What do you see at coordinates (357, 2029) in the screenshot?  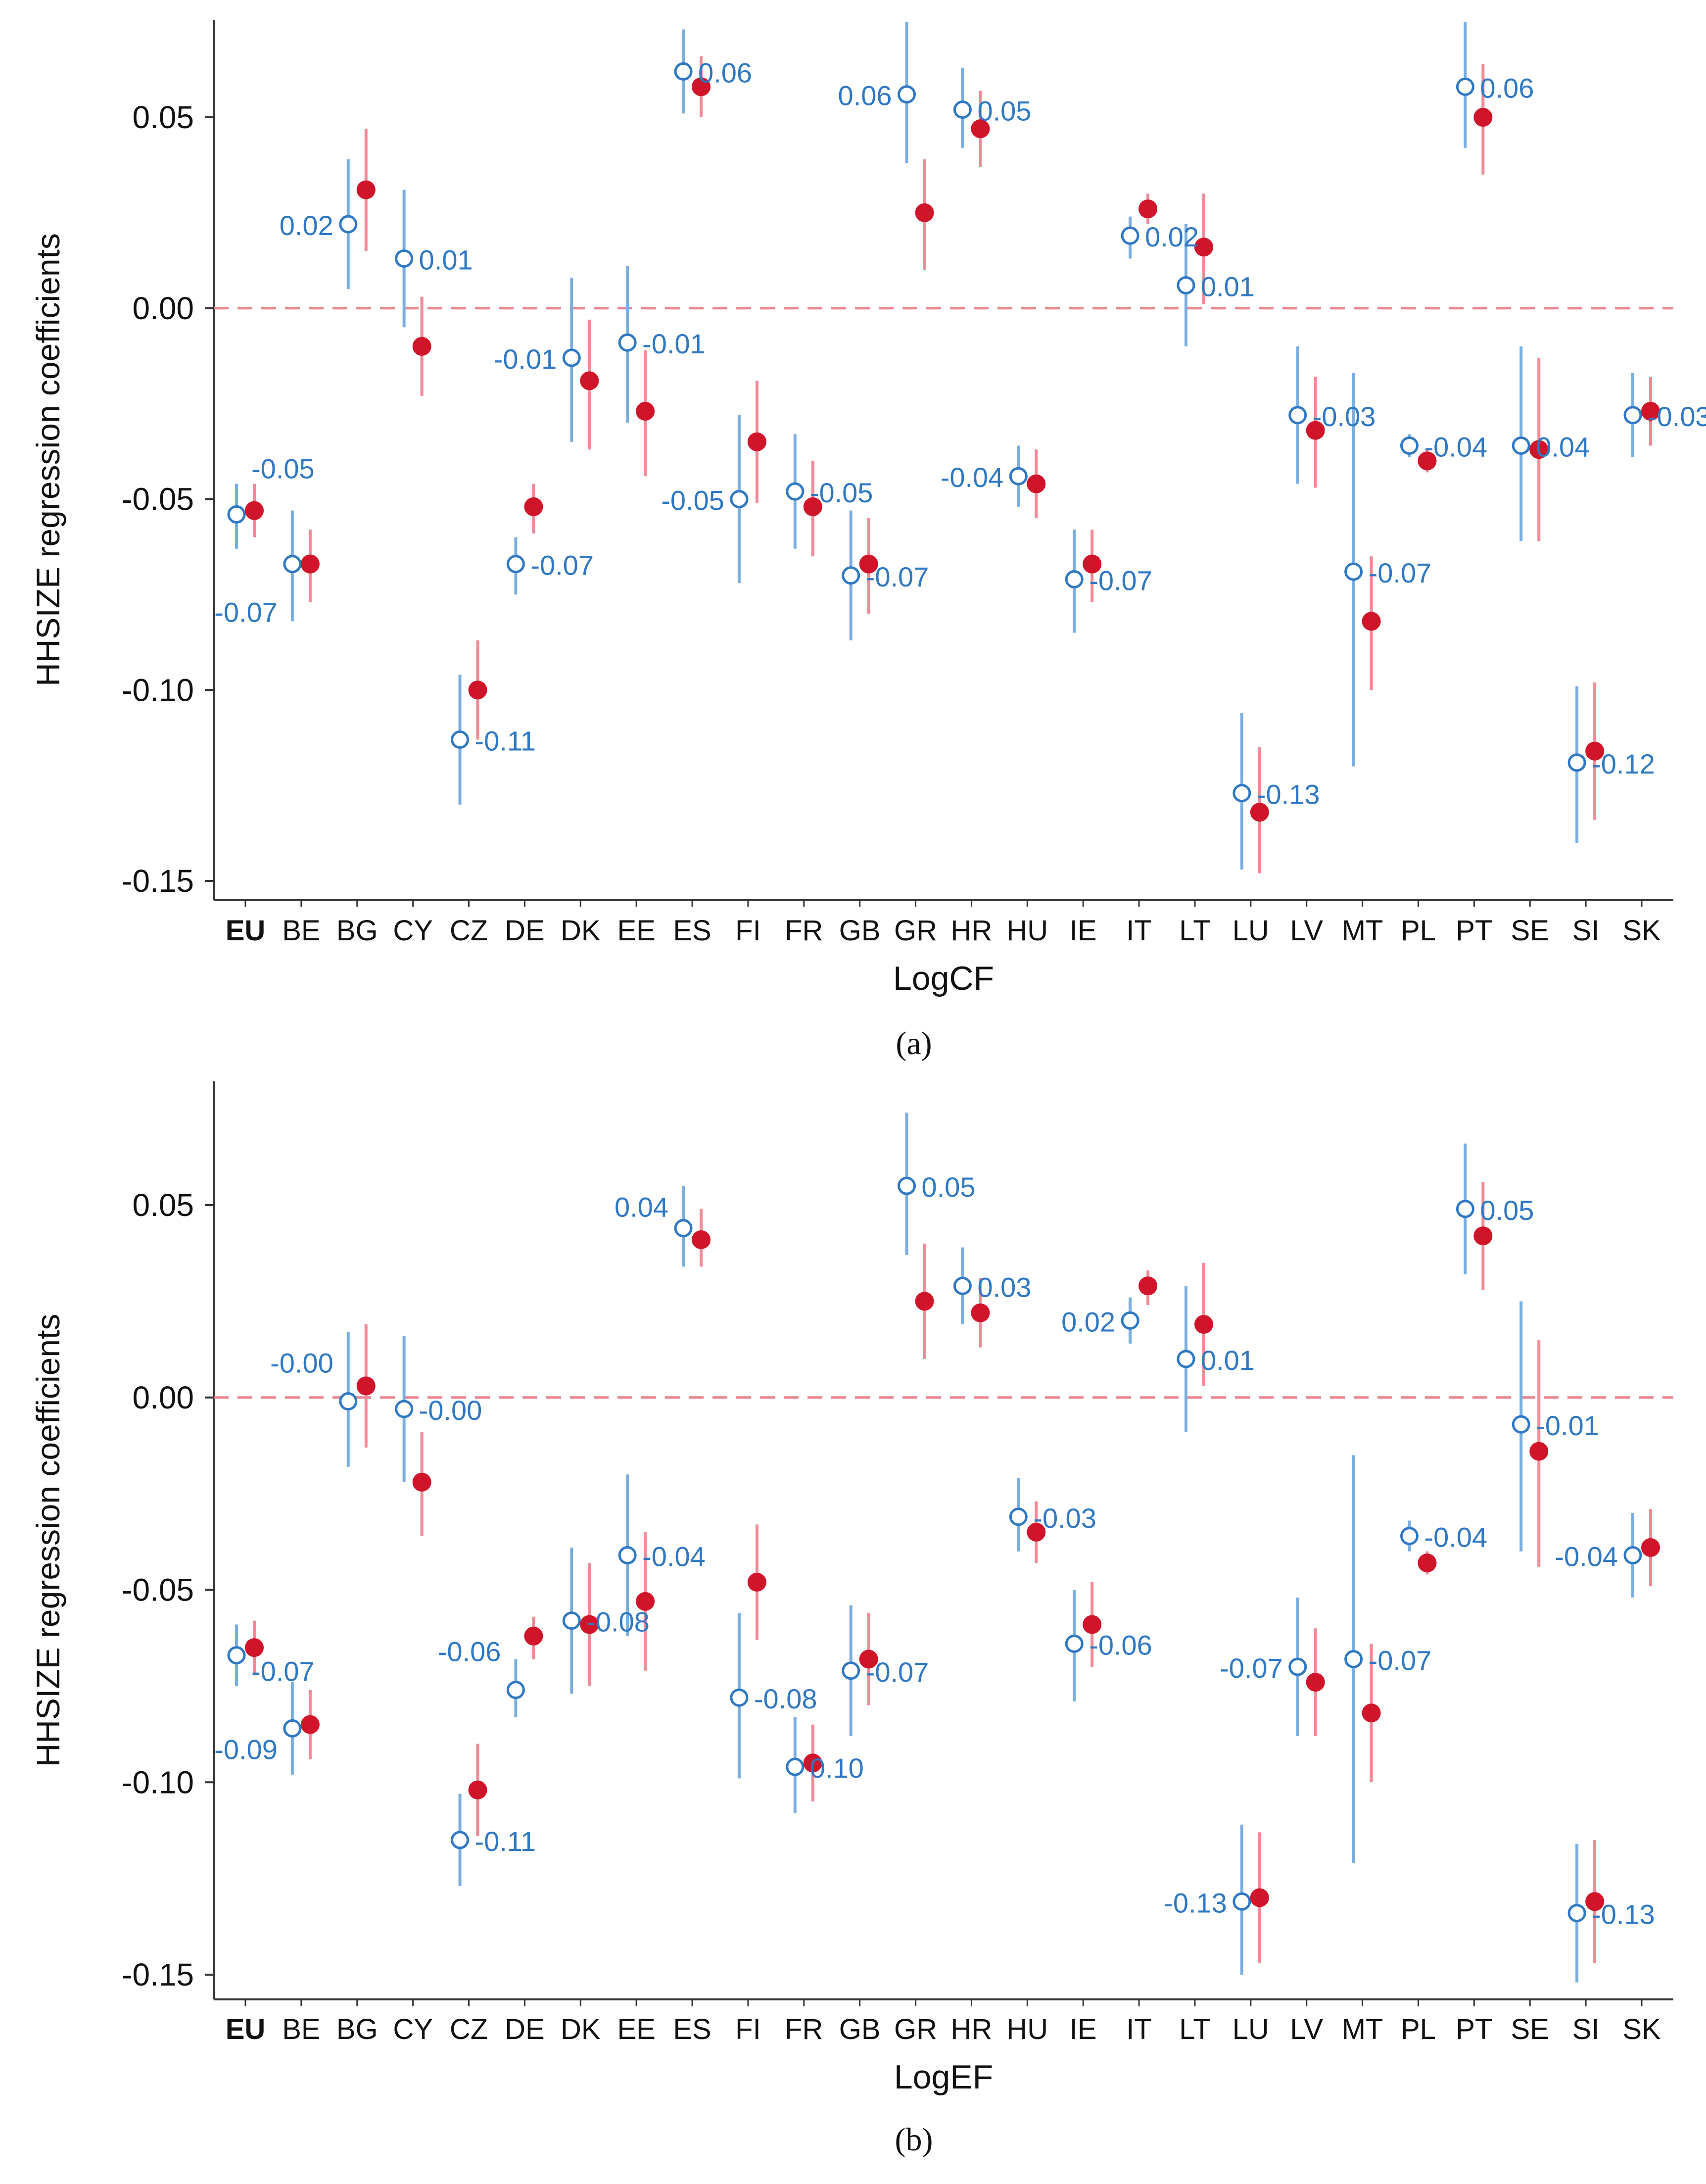 I see `panel-b-category-label: BG` at bounding box center [357, 2029].